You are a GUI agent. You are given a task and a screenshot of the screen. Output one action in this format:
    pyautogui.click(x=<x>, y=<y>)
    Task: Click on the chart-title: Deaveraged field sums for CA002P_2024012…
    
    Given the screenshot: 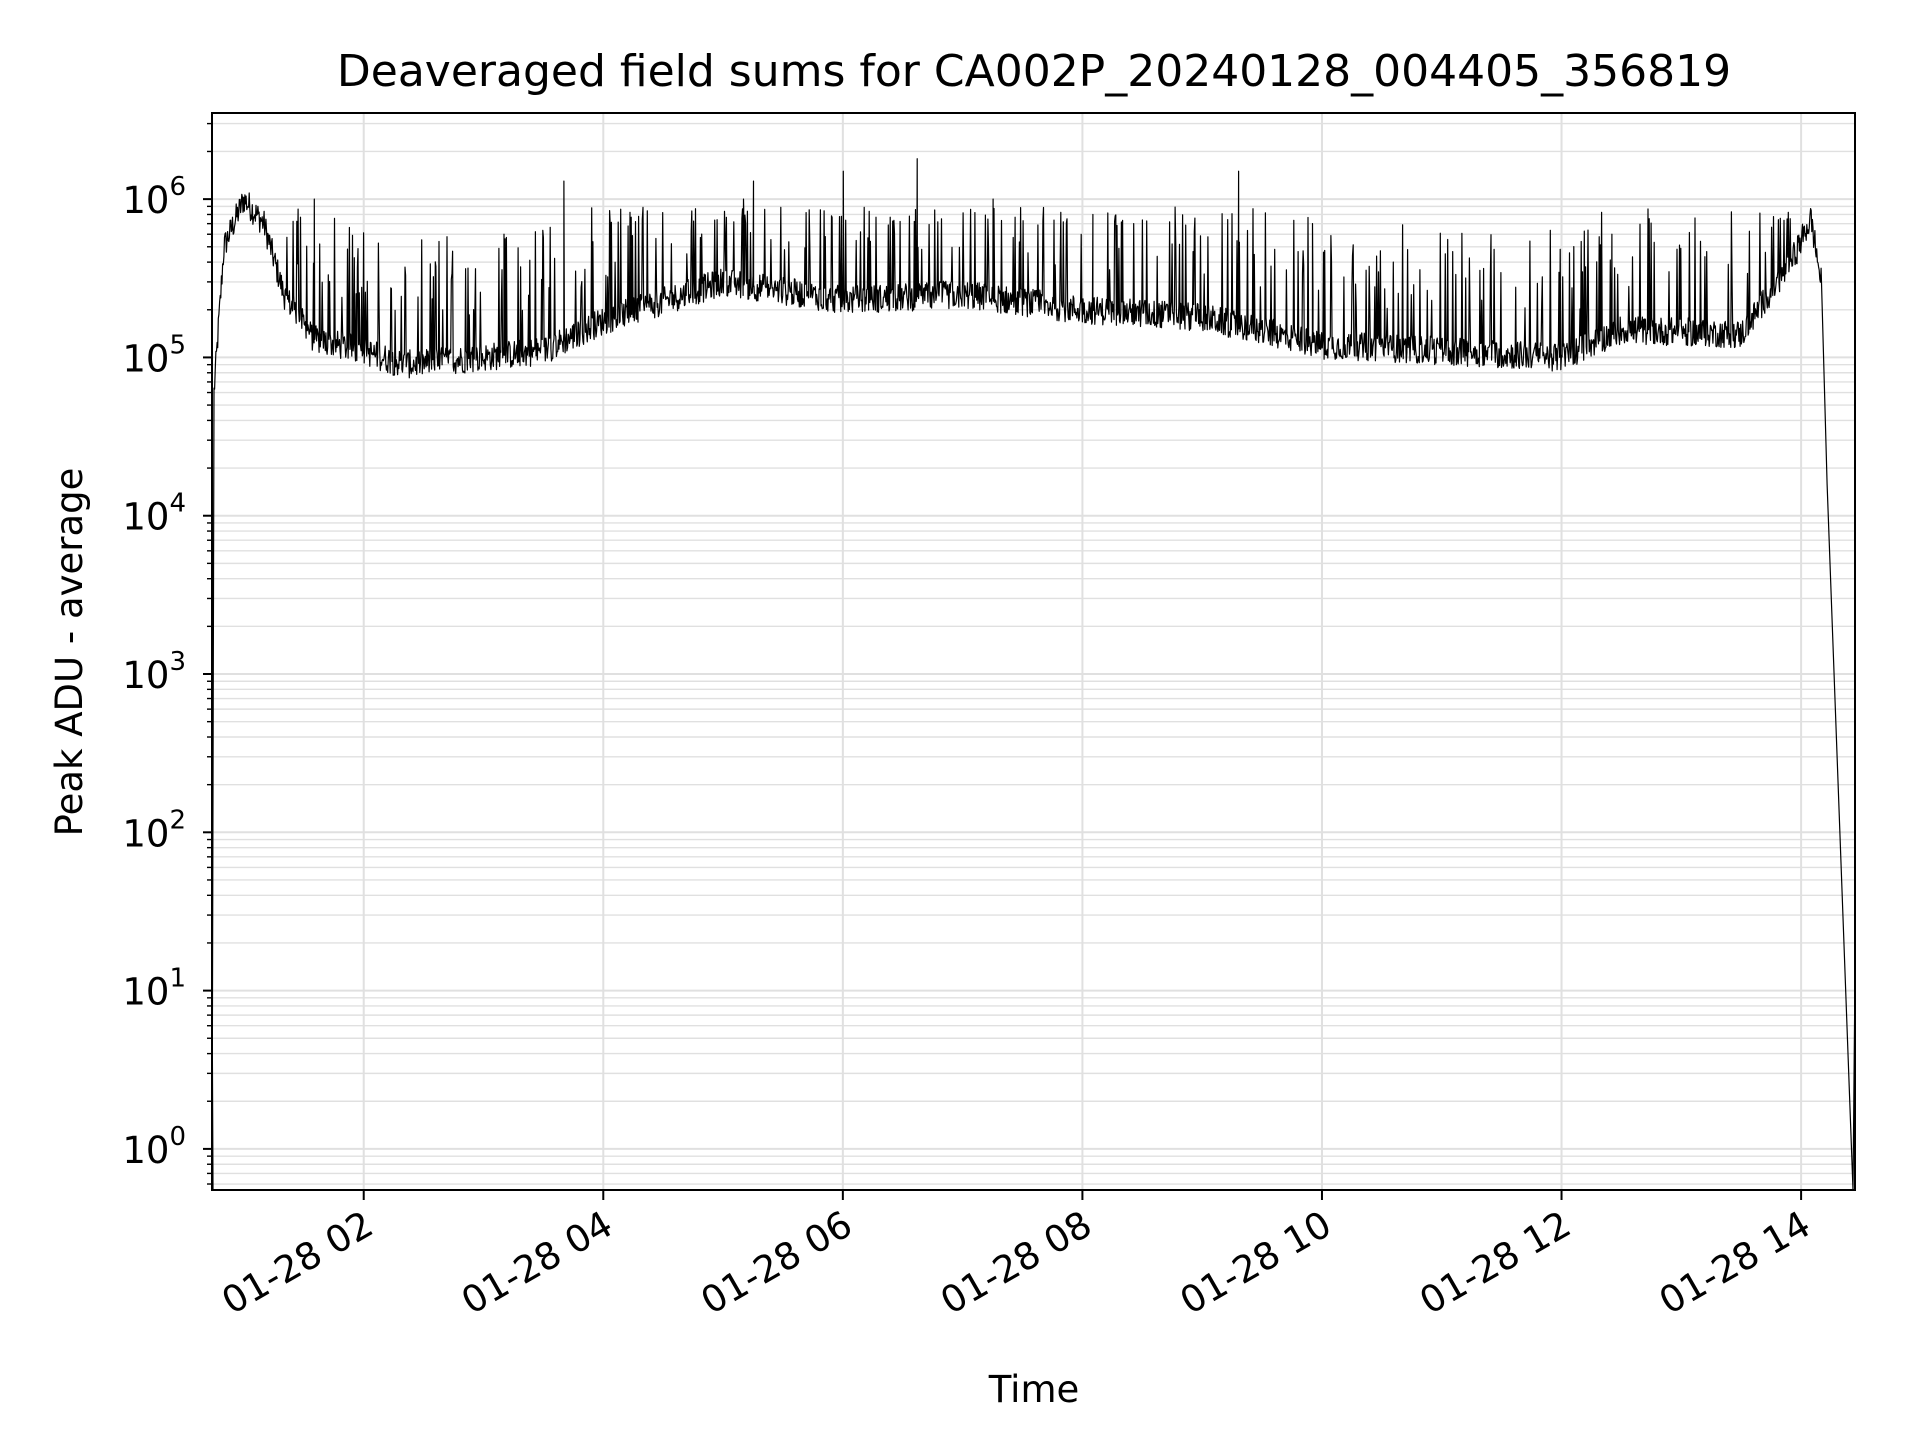 What is the action you would take?
    pyautogui.click(x=1034, y=71)
    